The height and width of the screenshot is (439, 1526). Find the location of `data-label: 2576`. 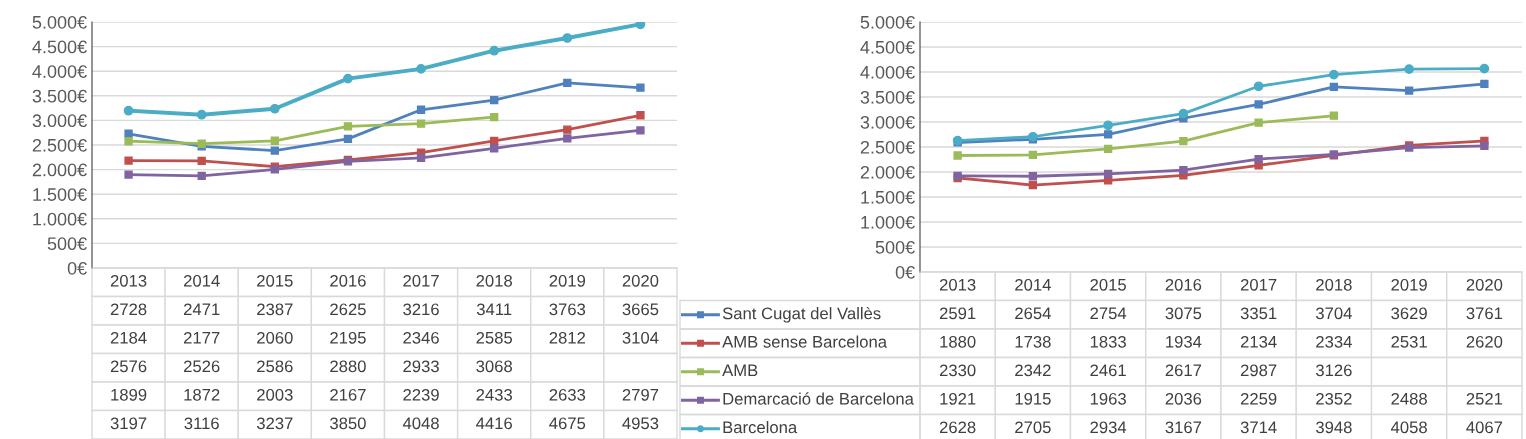

data-label: 2576 is located at coordinates (128, 366).